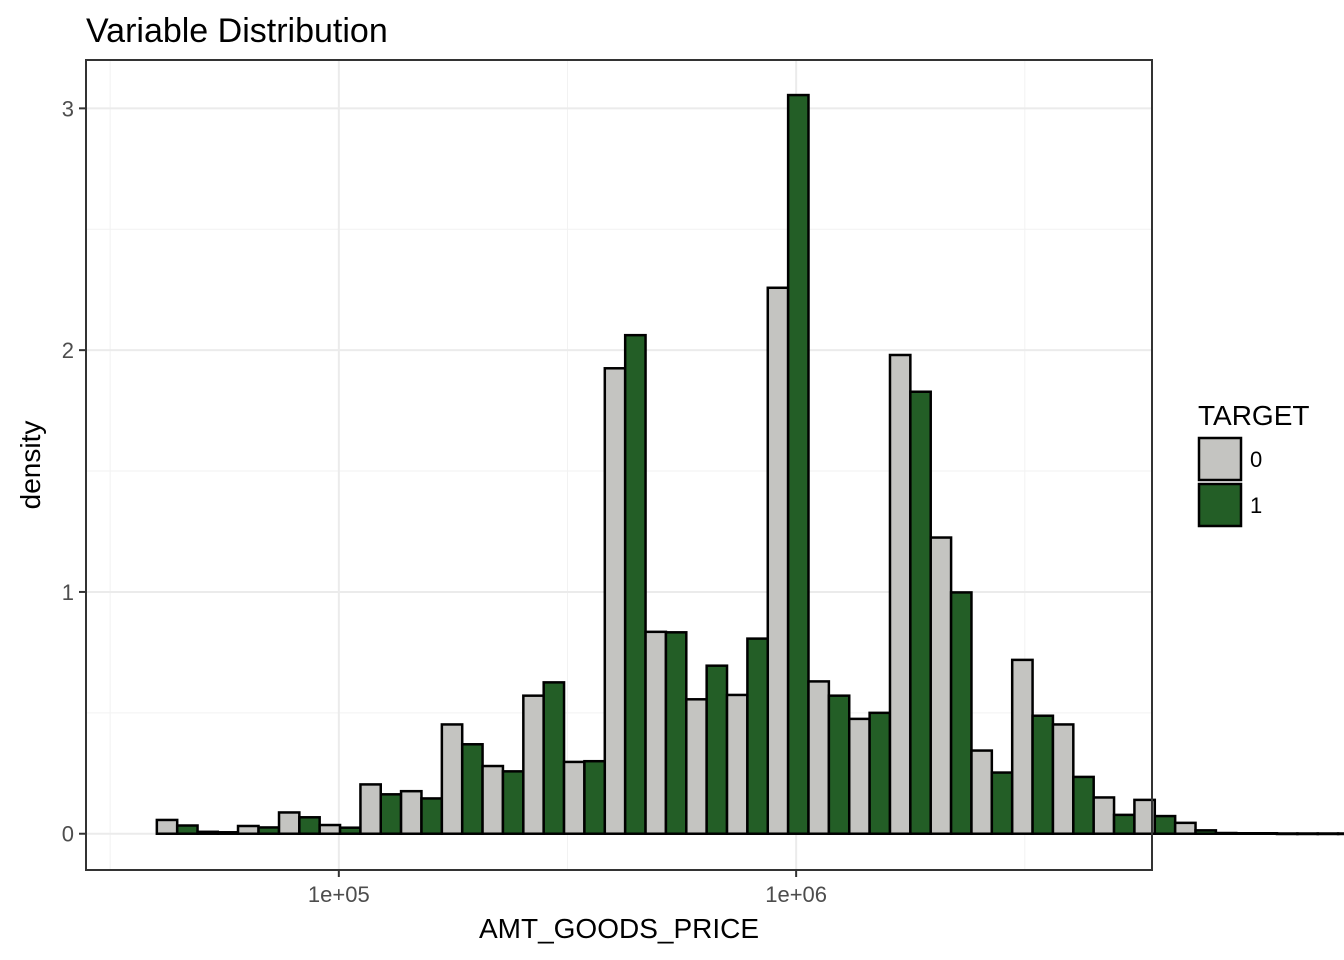  Describe the element at coordinates (237, 31) in the screenshot. I see `chart-title: Variable Distribution` at that location.